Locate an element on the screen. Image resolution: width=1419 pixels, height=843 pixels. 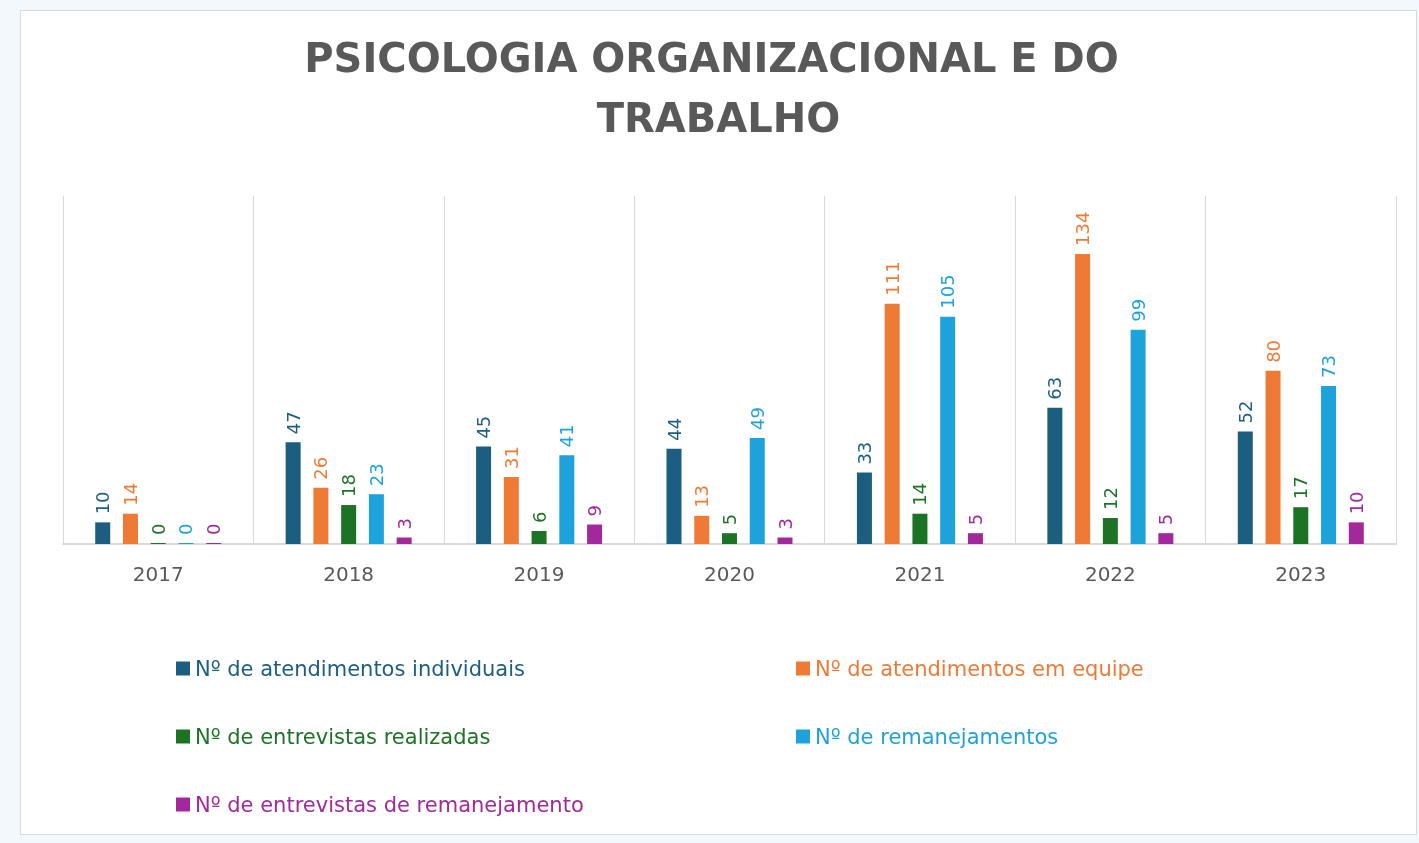
data-label: 44 is located at coordinates (674, 429).